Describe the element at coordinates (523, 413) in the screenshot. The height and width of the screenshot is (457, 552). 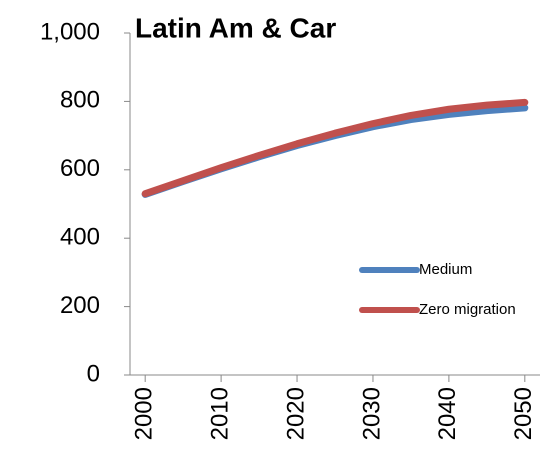
I see `x-tick-label: 2050` at that location.